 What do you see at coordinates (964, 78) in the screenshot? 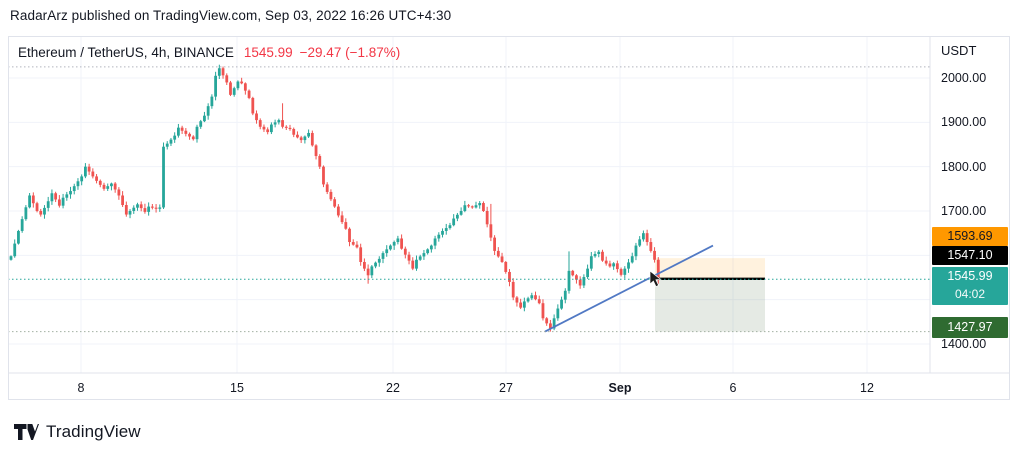
I see `price-tick: 2000.00` at bounding box center [964, 78].